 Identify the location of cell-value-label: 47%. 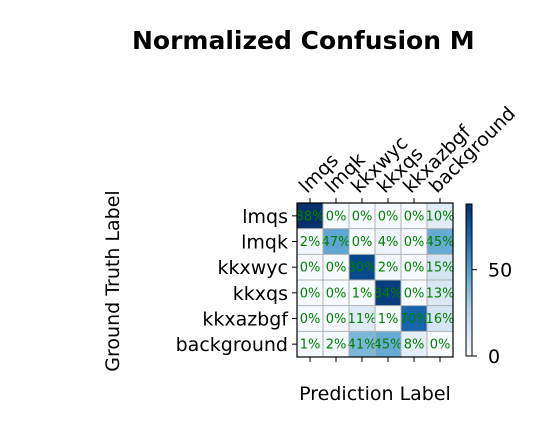
(336, 242).